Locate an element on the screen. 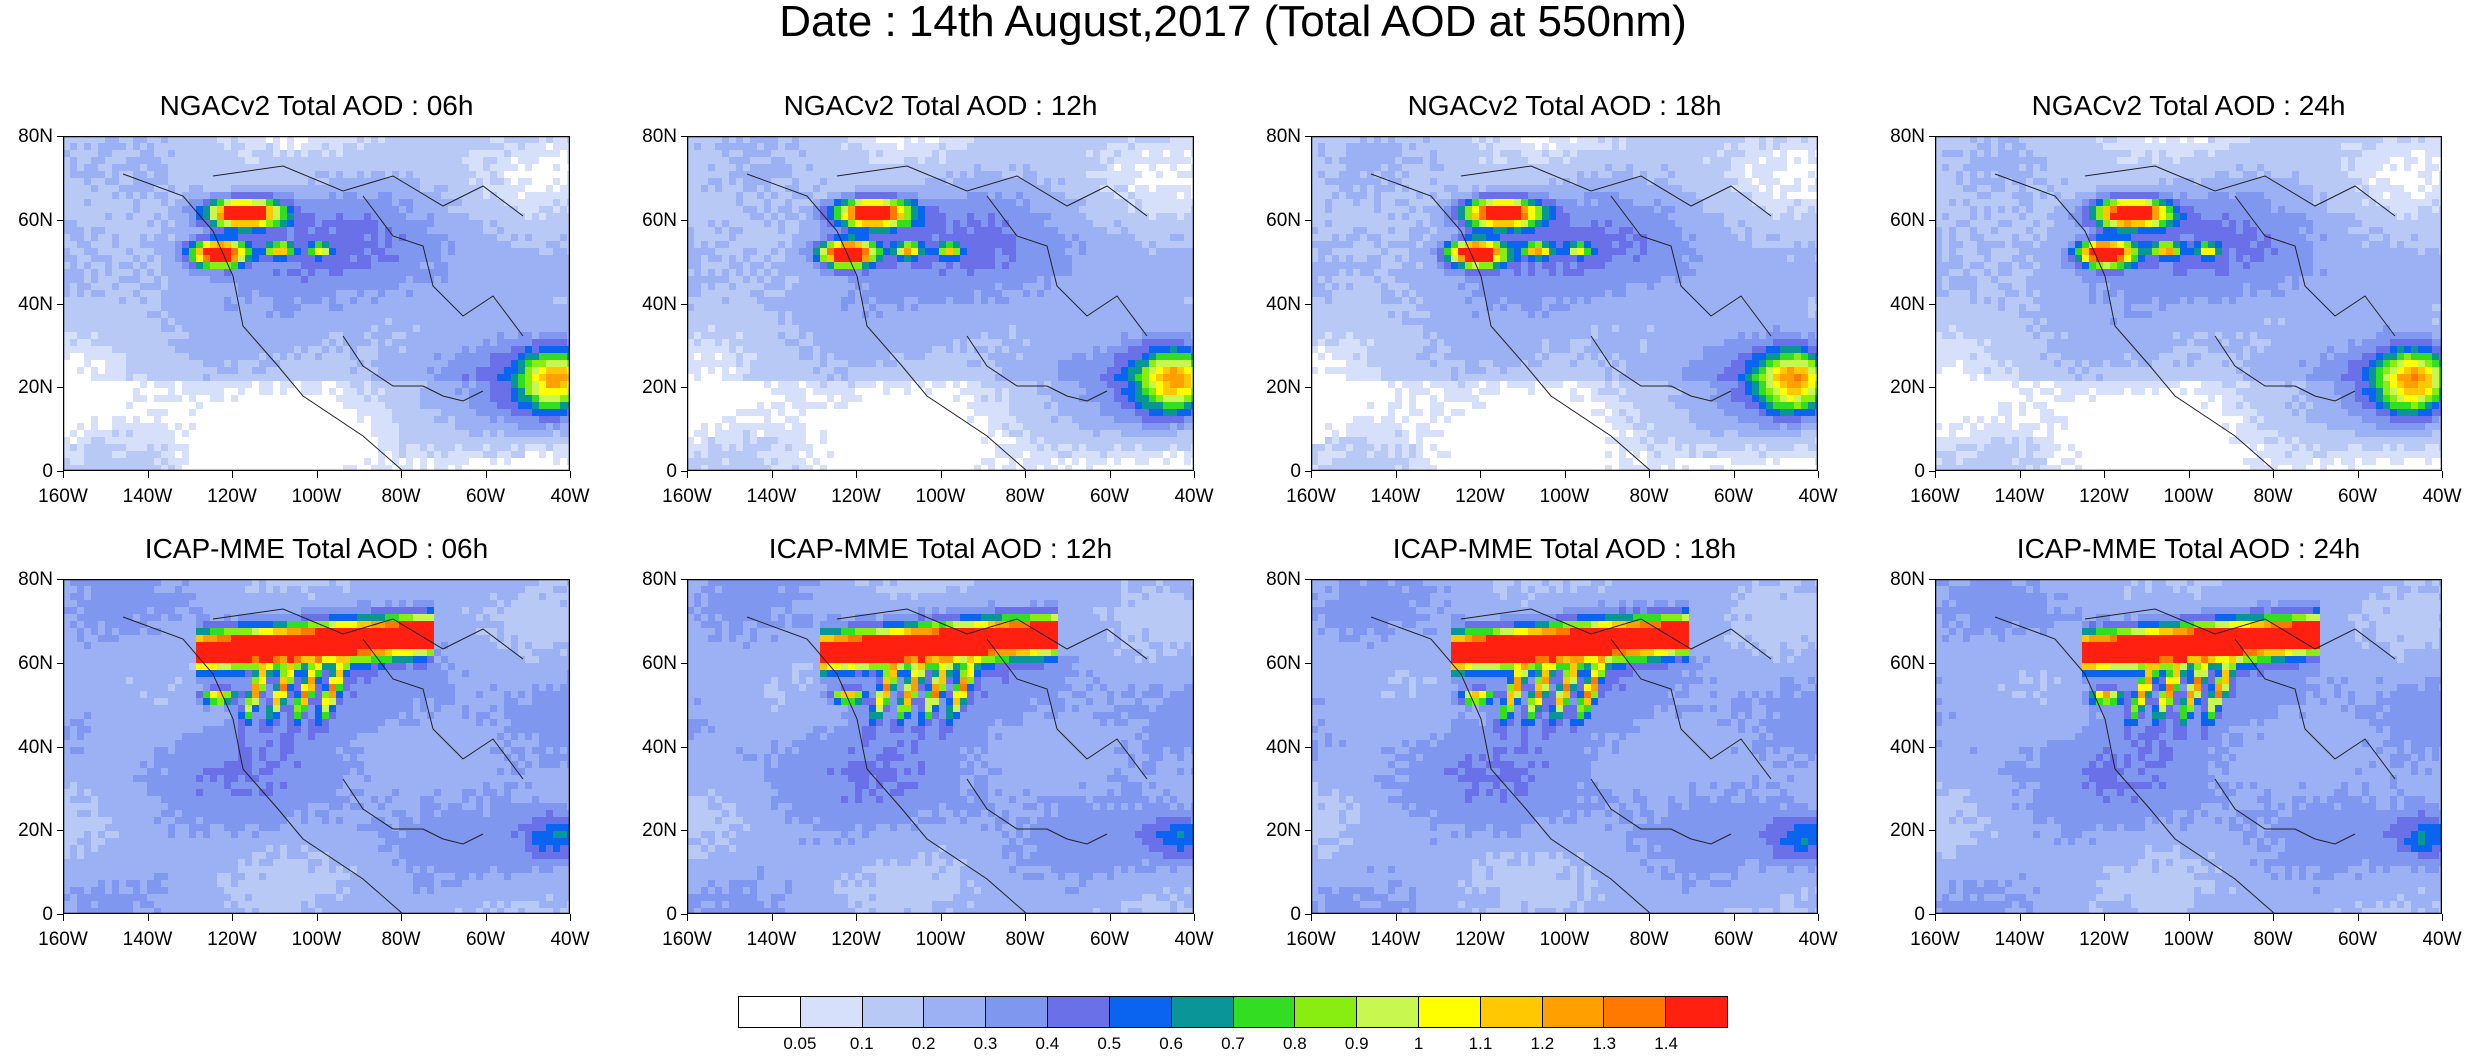 The image size is (2466, 1056). colorbar is located at coordinates (1233, 1012).